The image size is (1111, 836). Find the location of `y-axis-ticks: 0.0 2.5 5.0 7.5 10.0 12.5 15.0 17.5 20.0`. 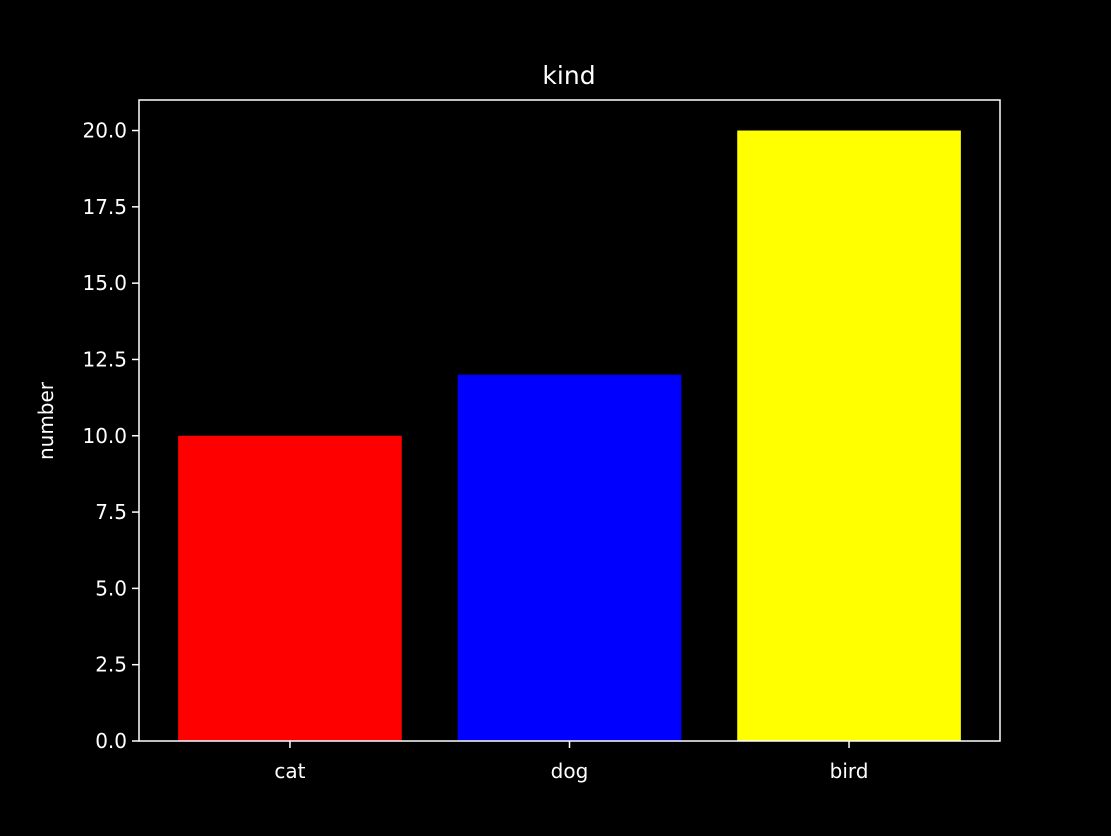

y-axis-ticks: 0.0 2.5 5.0 7.5 10.0 12.5 15.0 17.5 20.0 is located at coordinates (110, 436).